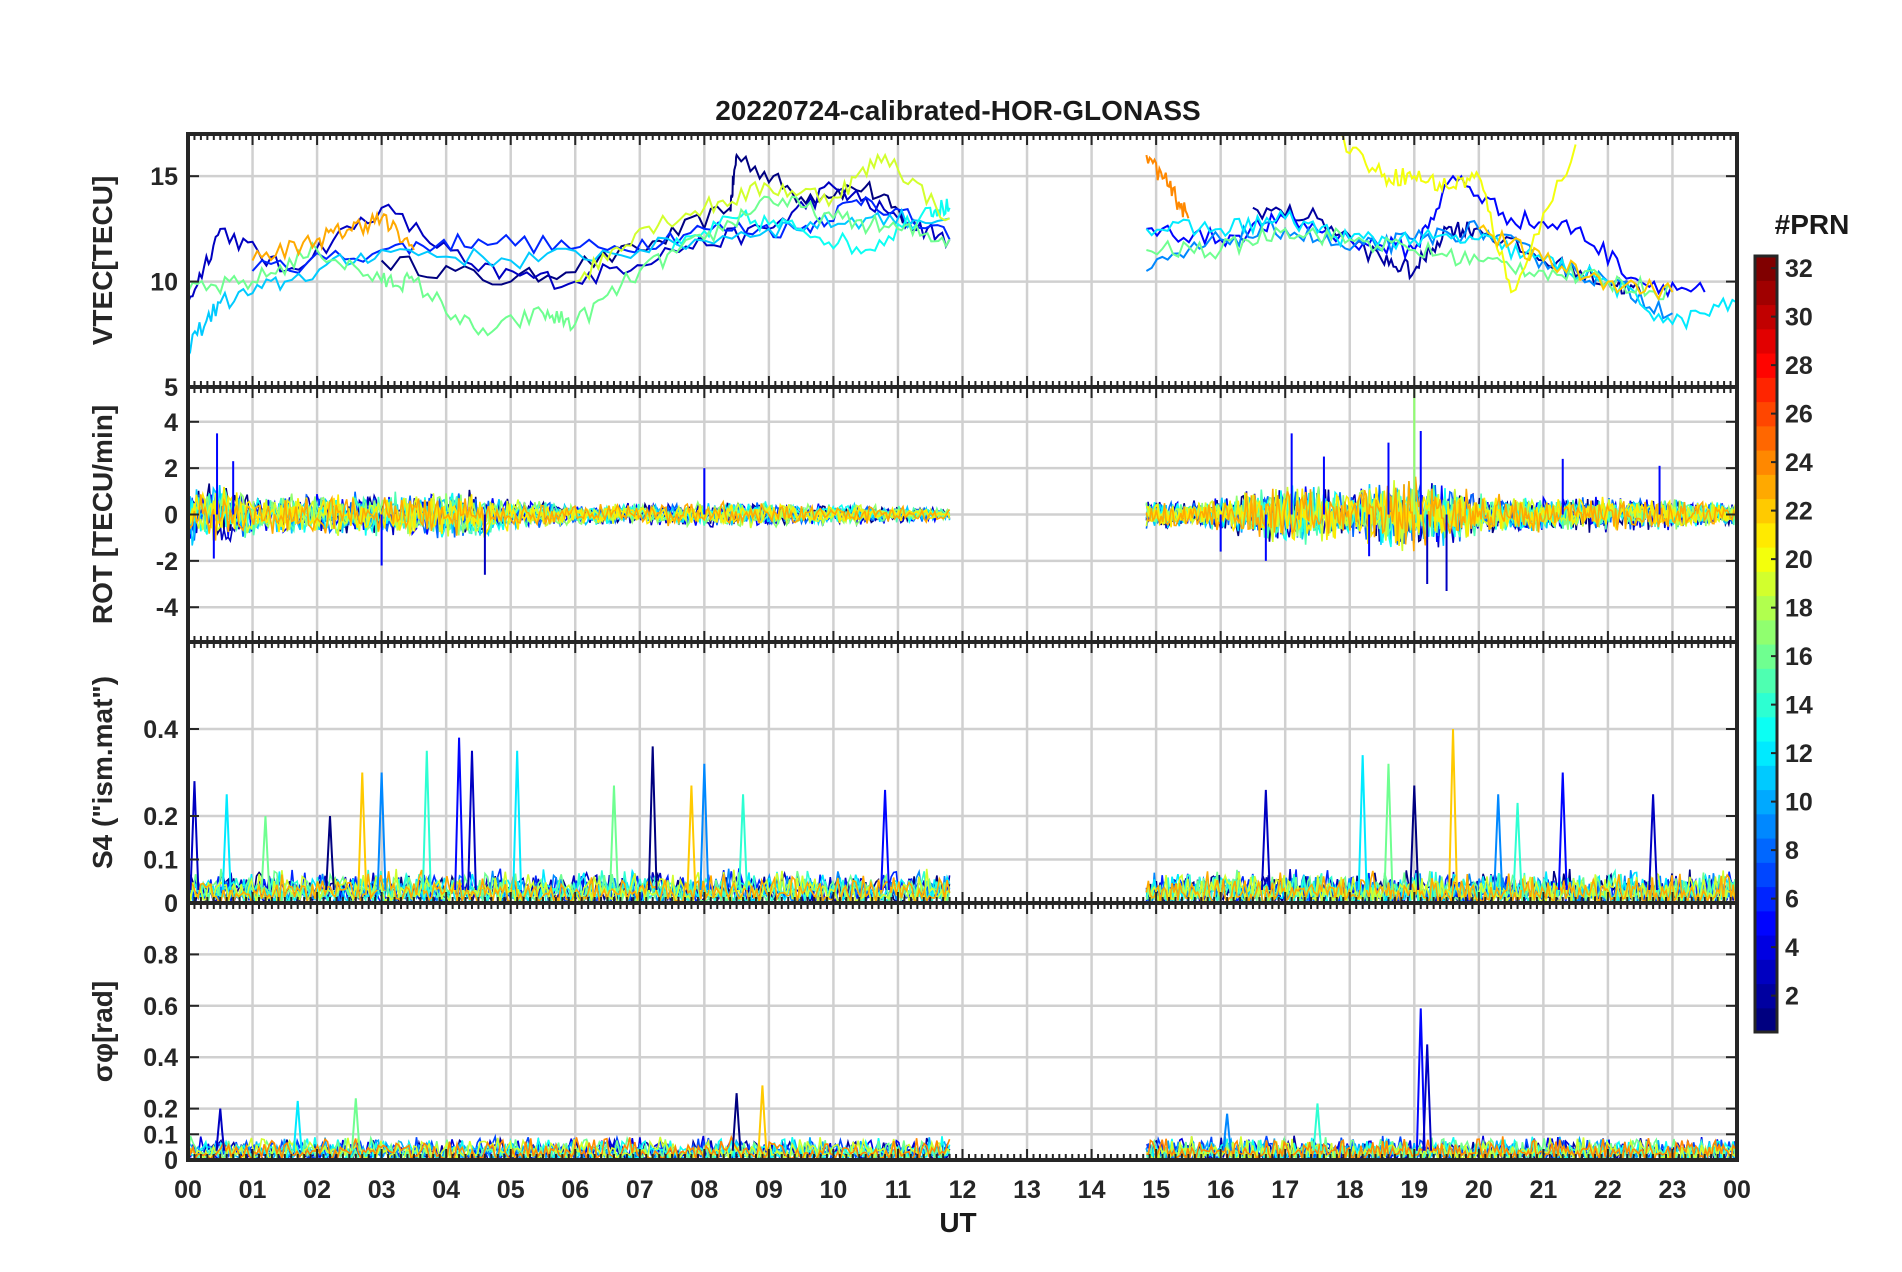  What do you see at coordinates (1812, 224) in the screenshot?
I see `colorbar-label: #PRN` at bounding box center [1812, 224].